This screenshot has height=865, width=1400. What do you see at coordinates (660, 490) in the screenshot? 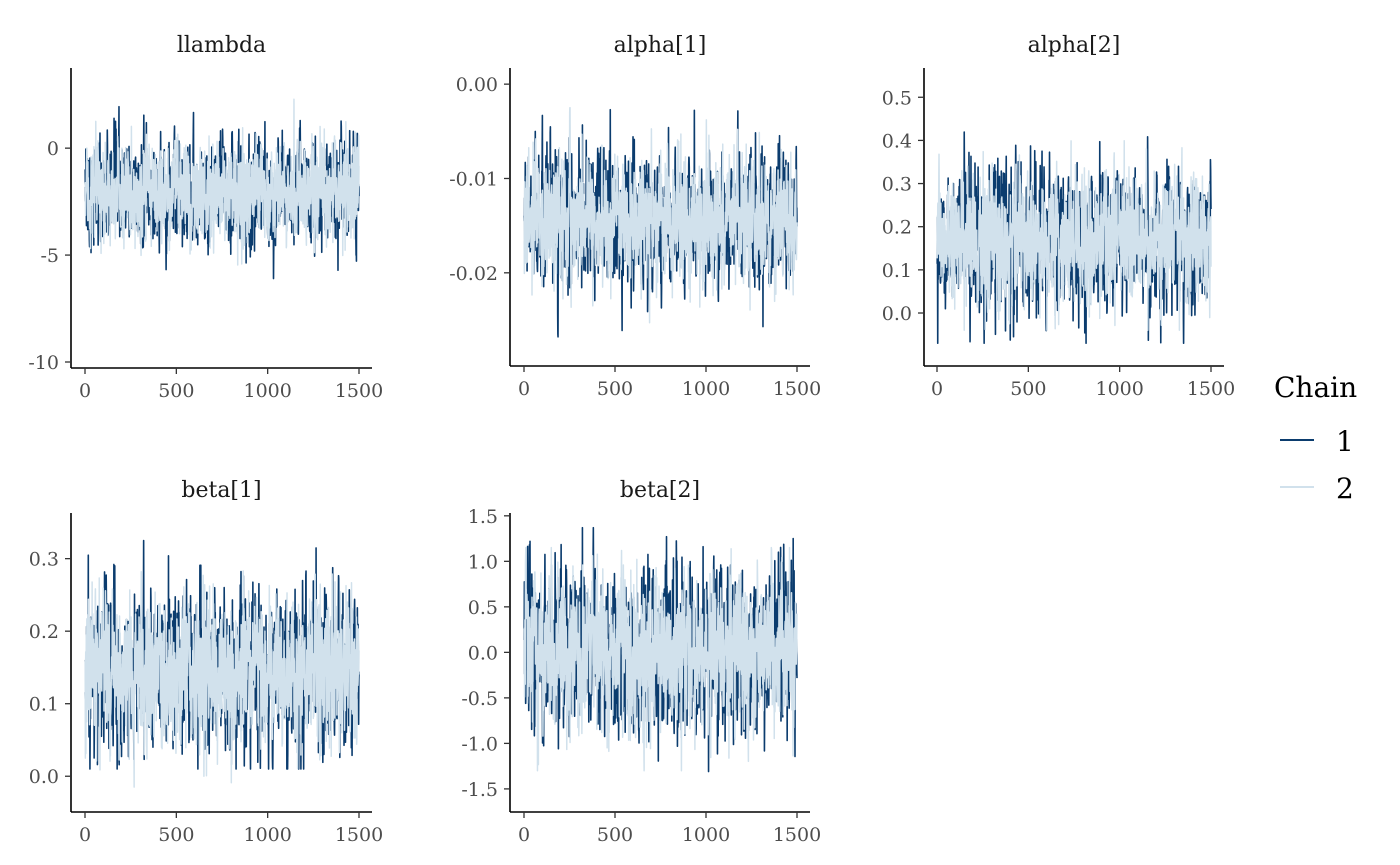
I see `panel-title: beta[2]` at bounding box center [660, 490].